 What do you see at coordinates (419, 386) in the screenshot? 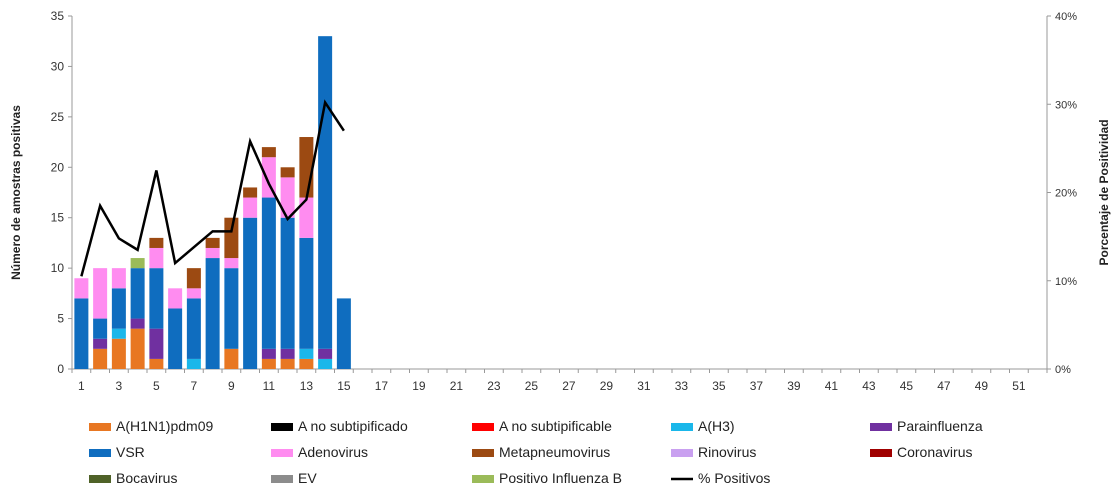
I see `x-tick-label: 19` at bounding box center [419, 386].